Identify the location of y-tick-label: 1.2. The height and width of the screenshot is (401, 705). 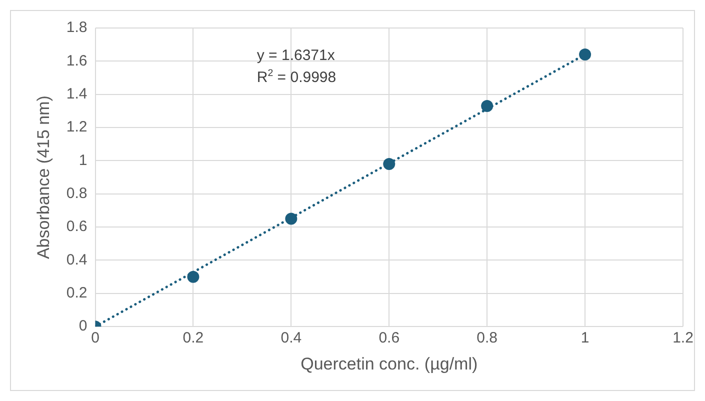
(77, 127).